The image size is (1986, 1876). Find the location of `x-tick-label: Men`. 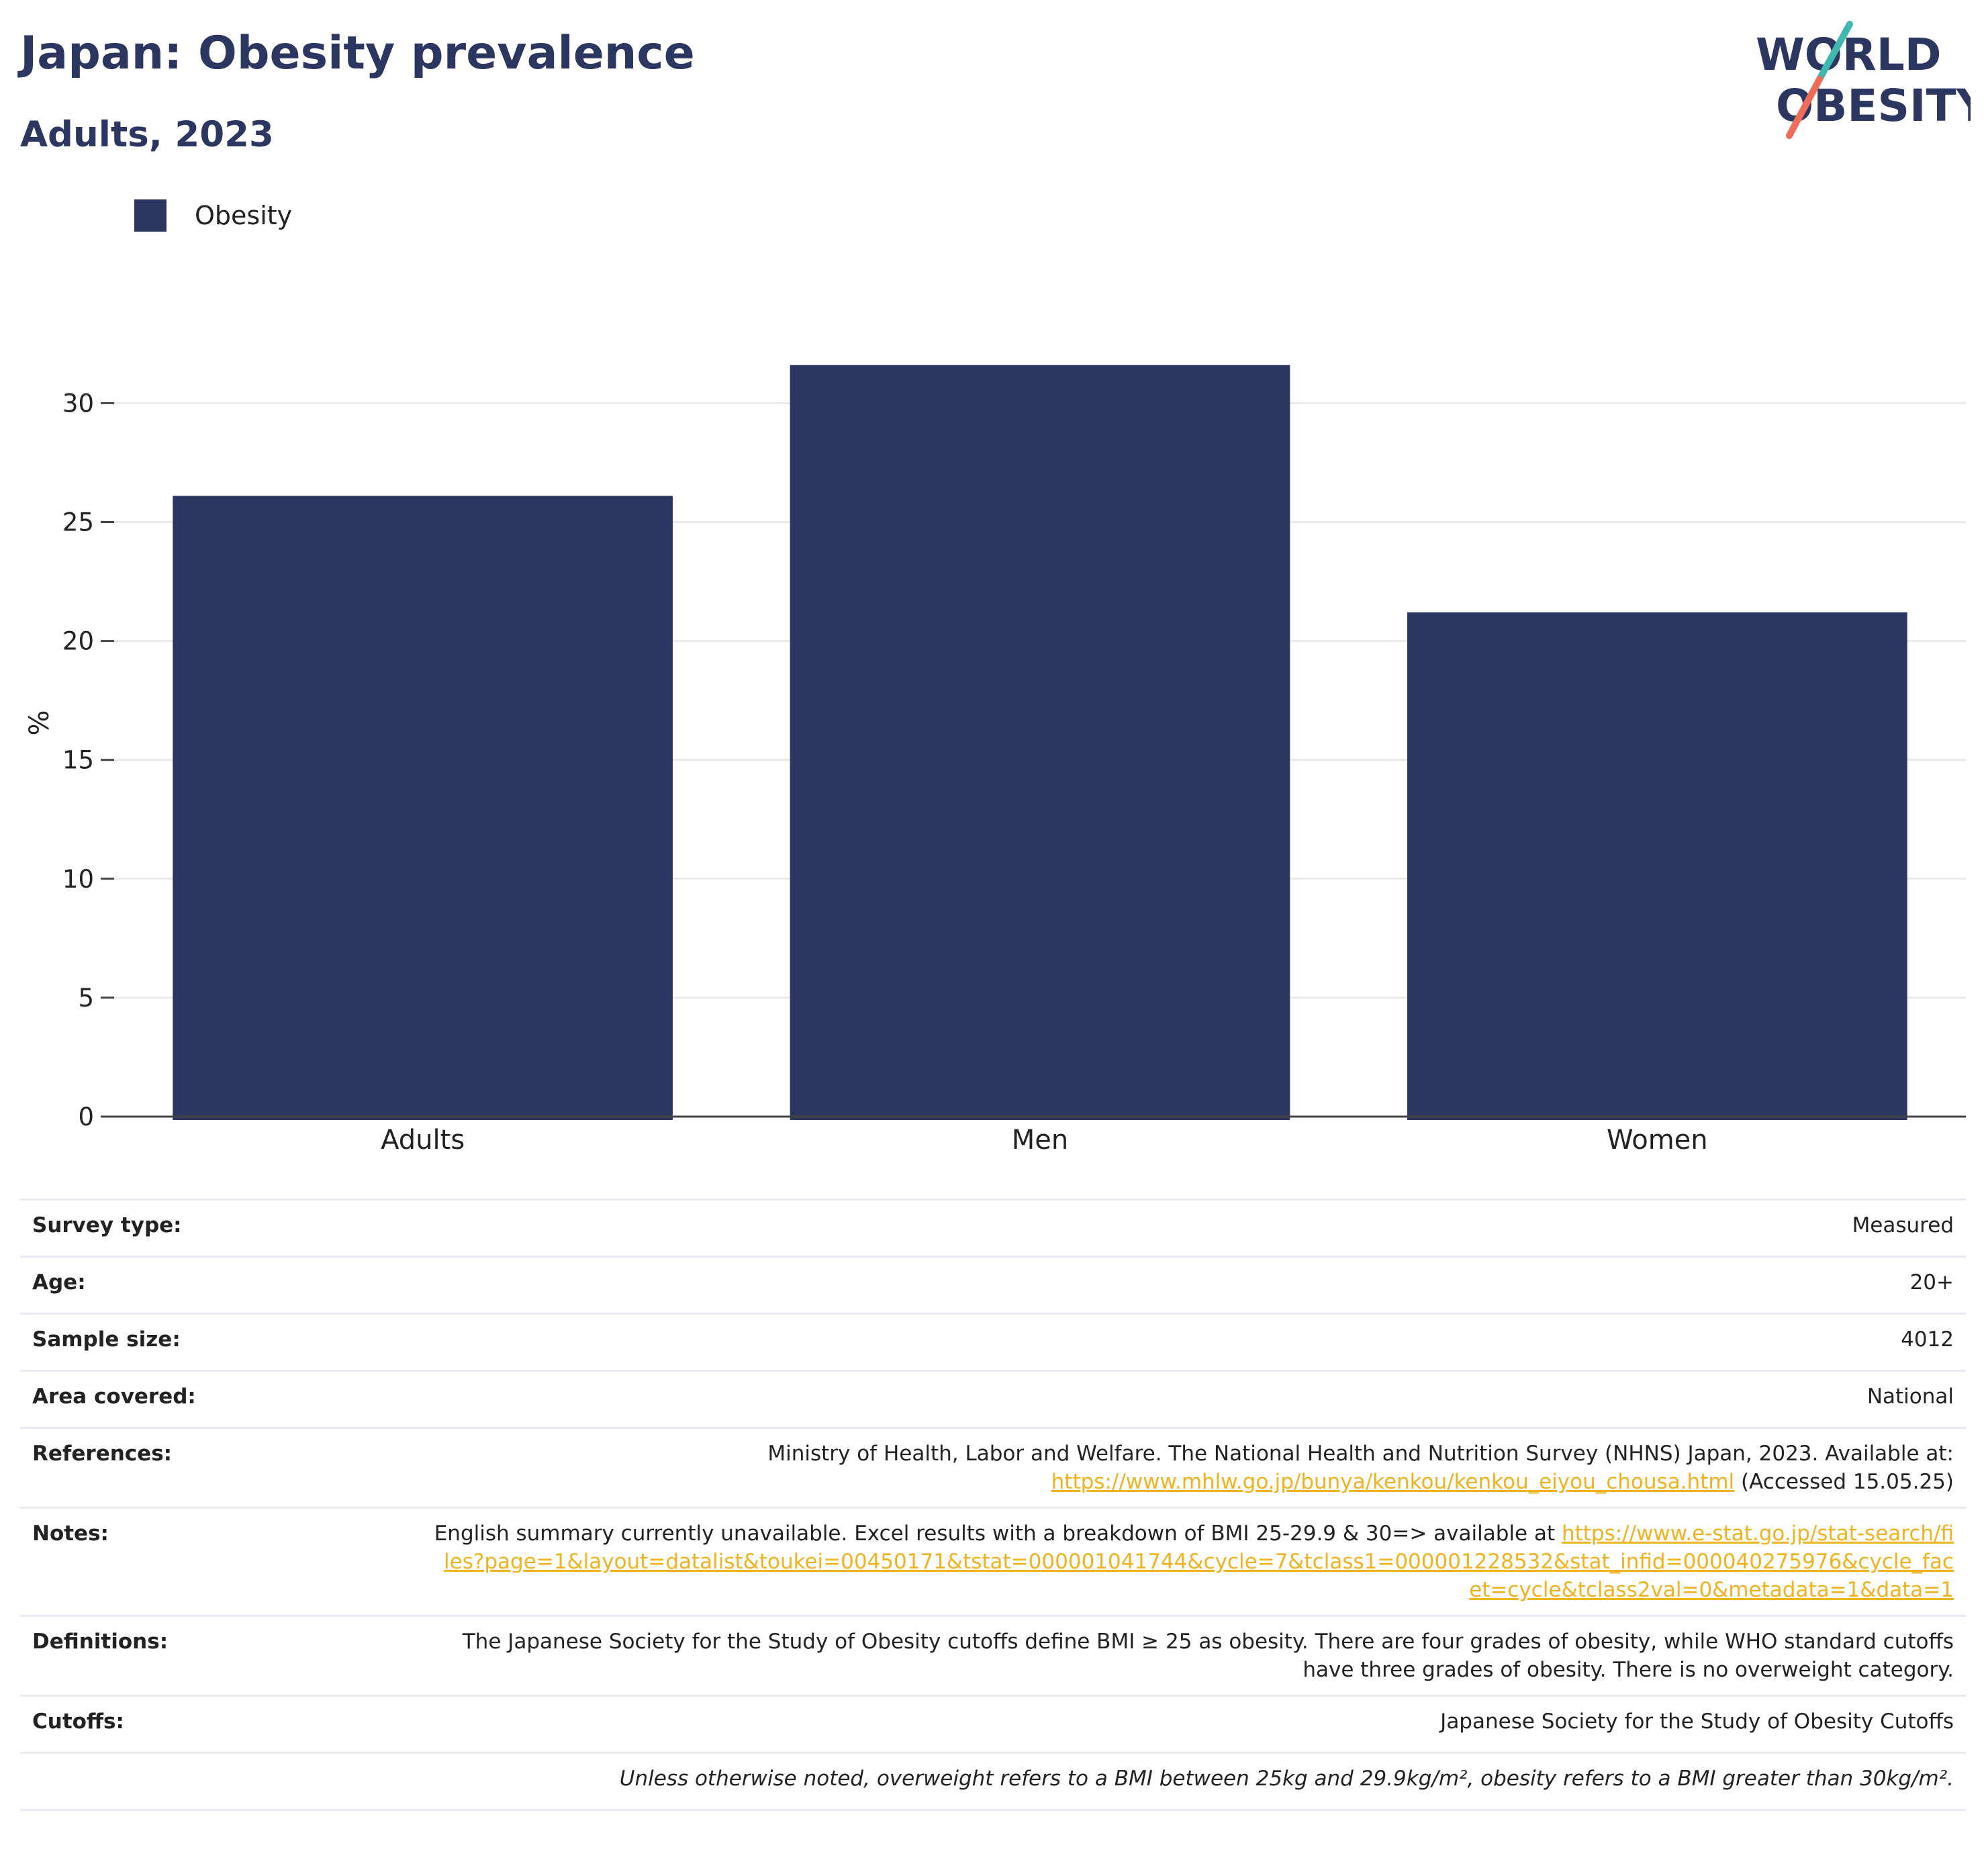

x-tick-label: Men is located at coordinates (1040, 1140).